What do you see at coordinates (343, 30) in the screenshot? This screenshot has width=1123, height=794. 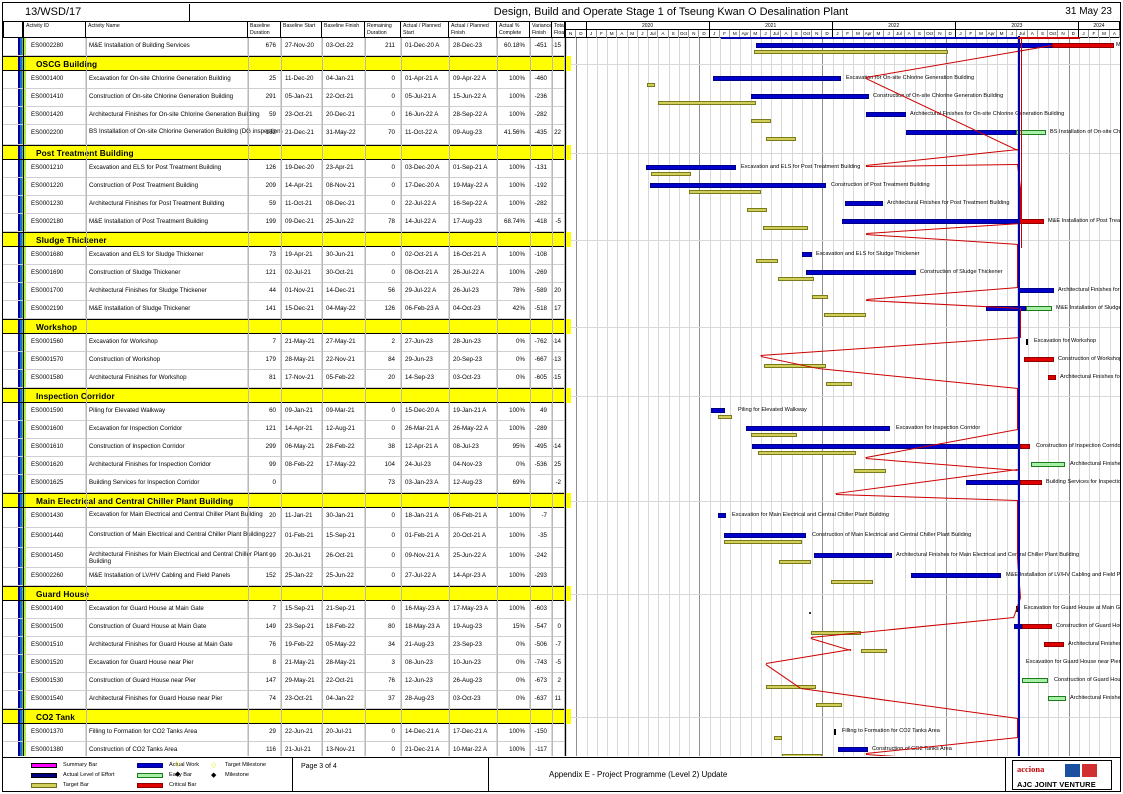 I see `column-header-baseline-finish: Baseline Finish` at bounding box center [343, 30].